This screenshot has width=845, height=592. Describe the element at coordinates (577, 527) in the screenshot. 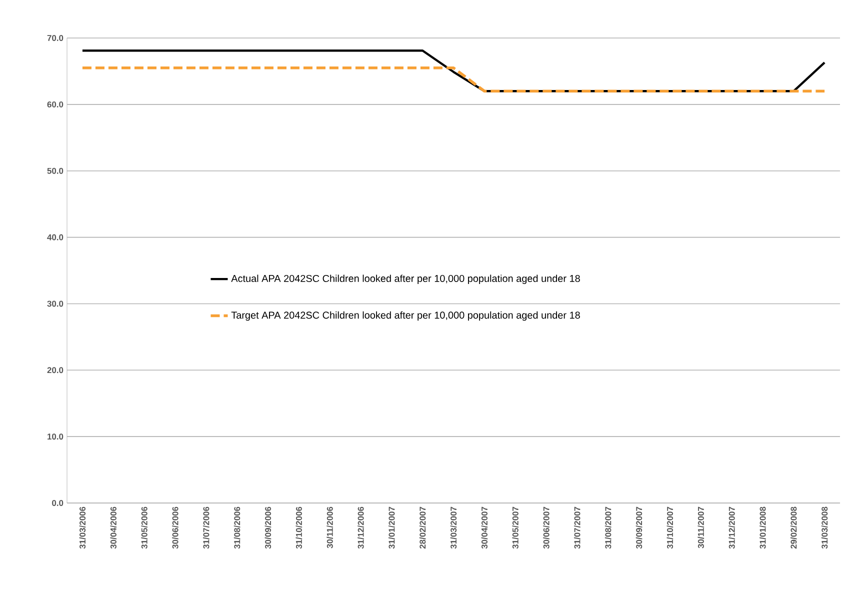

I see `x-tick-label: 31/07/2007` at that location.